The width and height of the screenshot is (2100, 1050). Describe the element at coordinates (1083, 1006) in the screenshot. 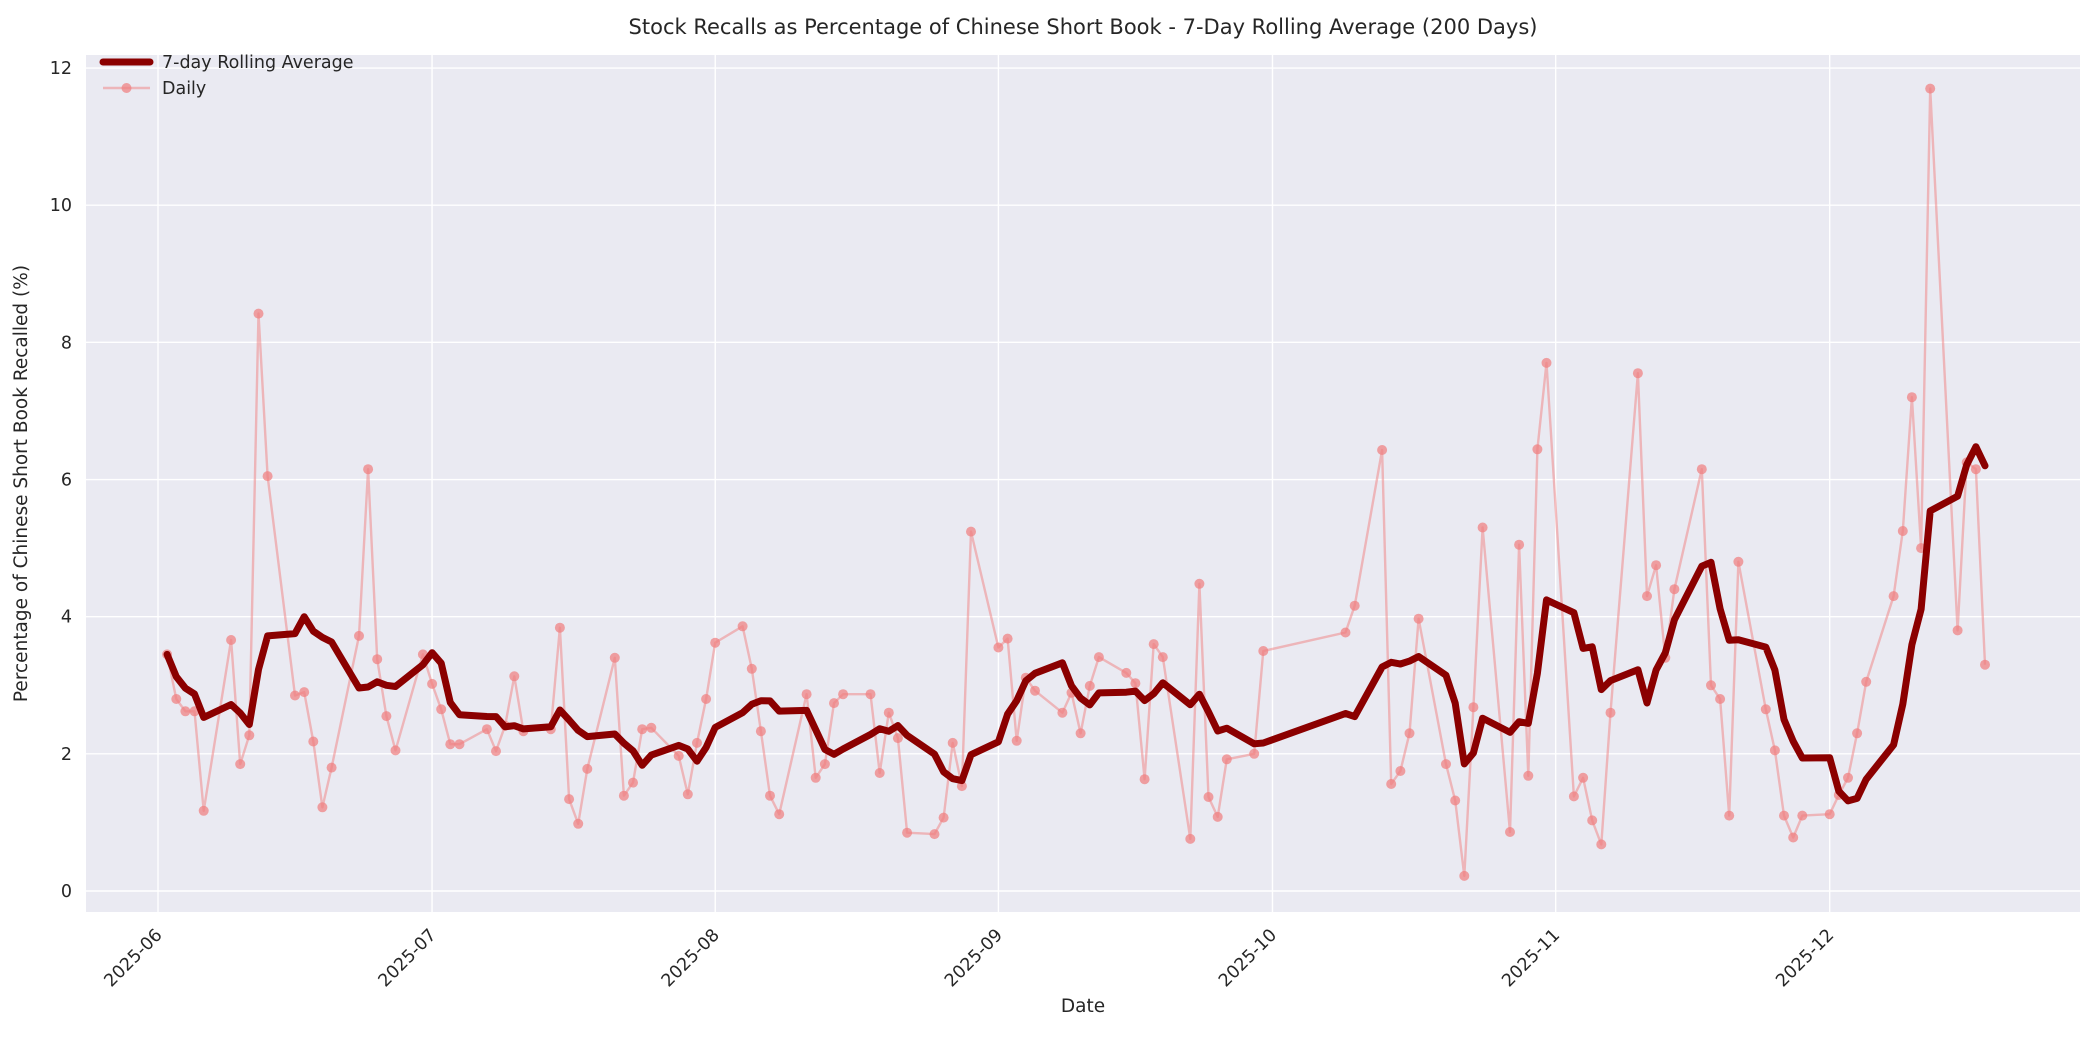

I see `x-axis-label: Date` at that location.